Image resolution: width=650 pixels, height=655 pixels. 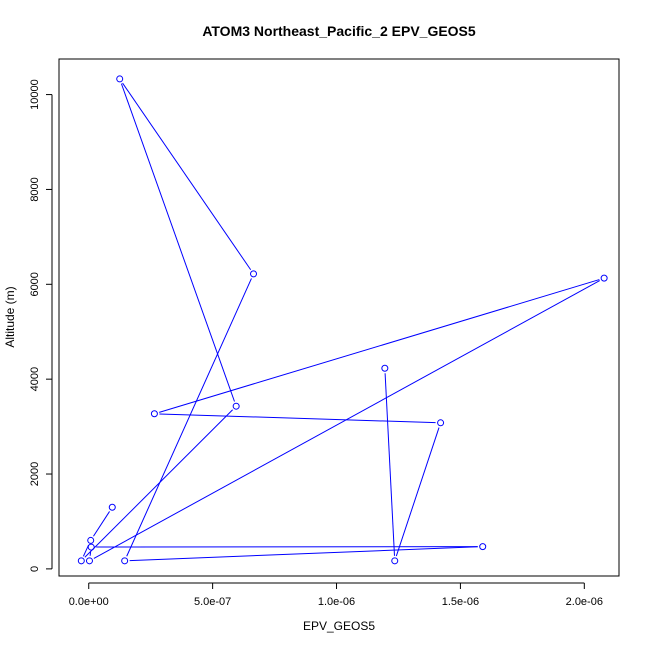 What do you see at coordinates (336, 602) in the screenshot?
I see `x-tick-label: 1.0e-06` at bounding box center [336, 602].